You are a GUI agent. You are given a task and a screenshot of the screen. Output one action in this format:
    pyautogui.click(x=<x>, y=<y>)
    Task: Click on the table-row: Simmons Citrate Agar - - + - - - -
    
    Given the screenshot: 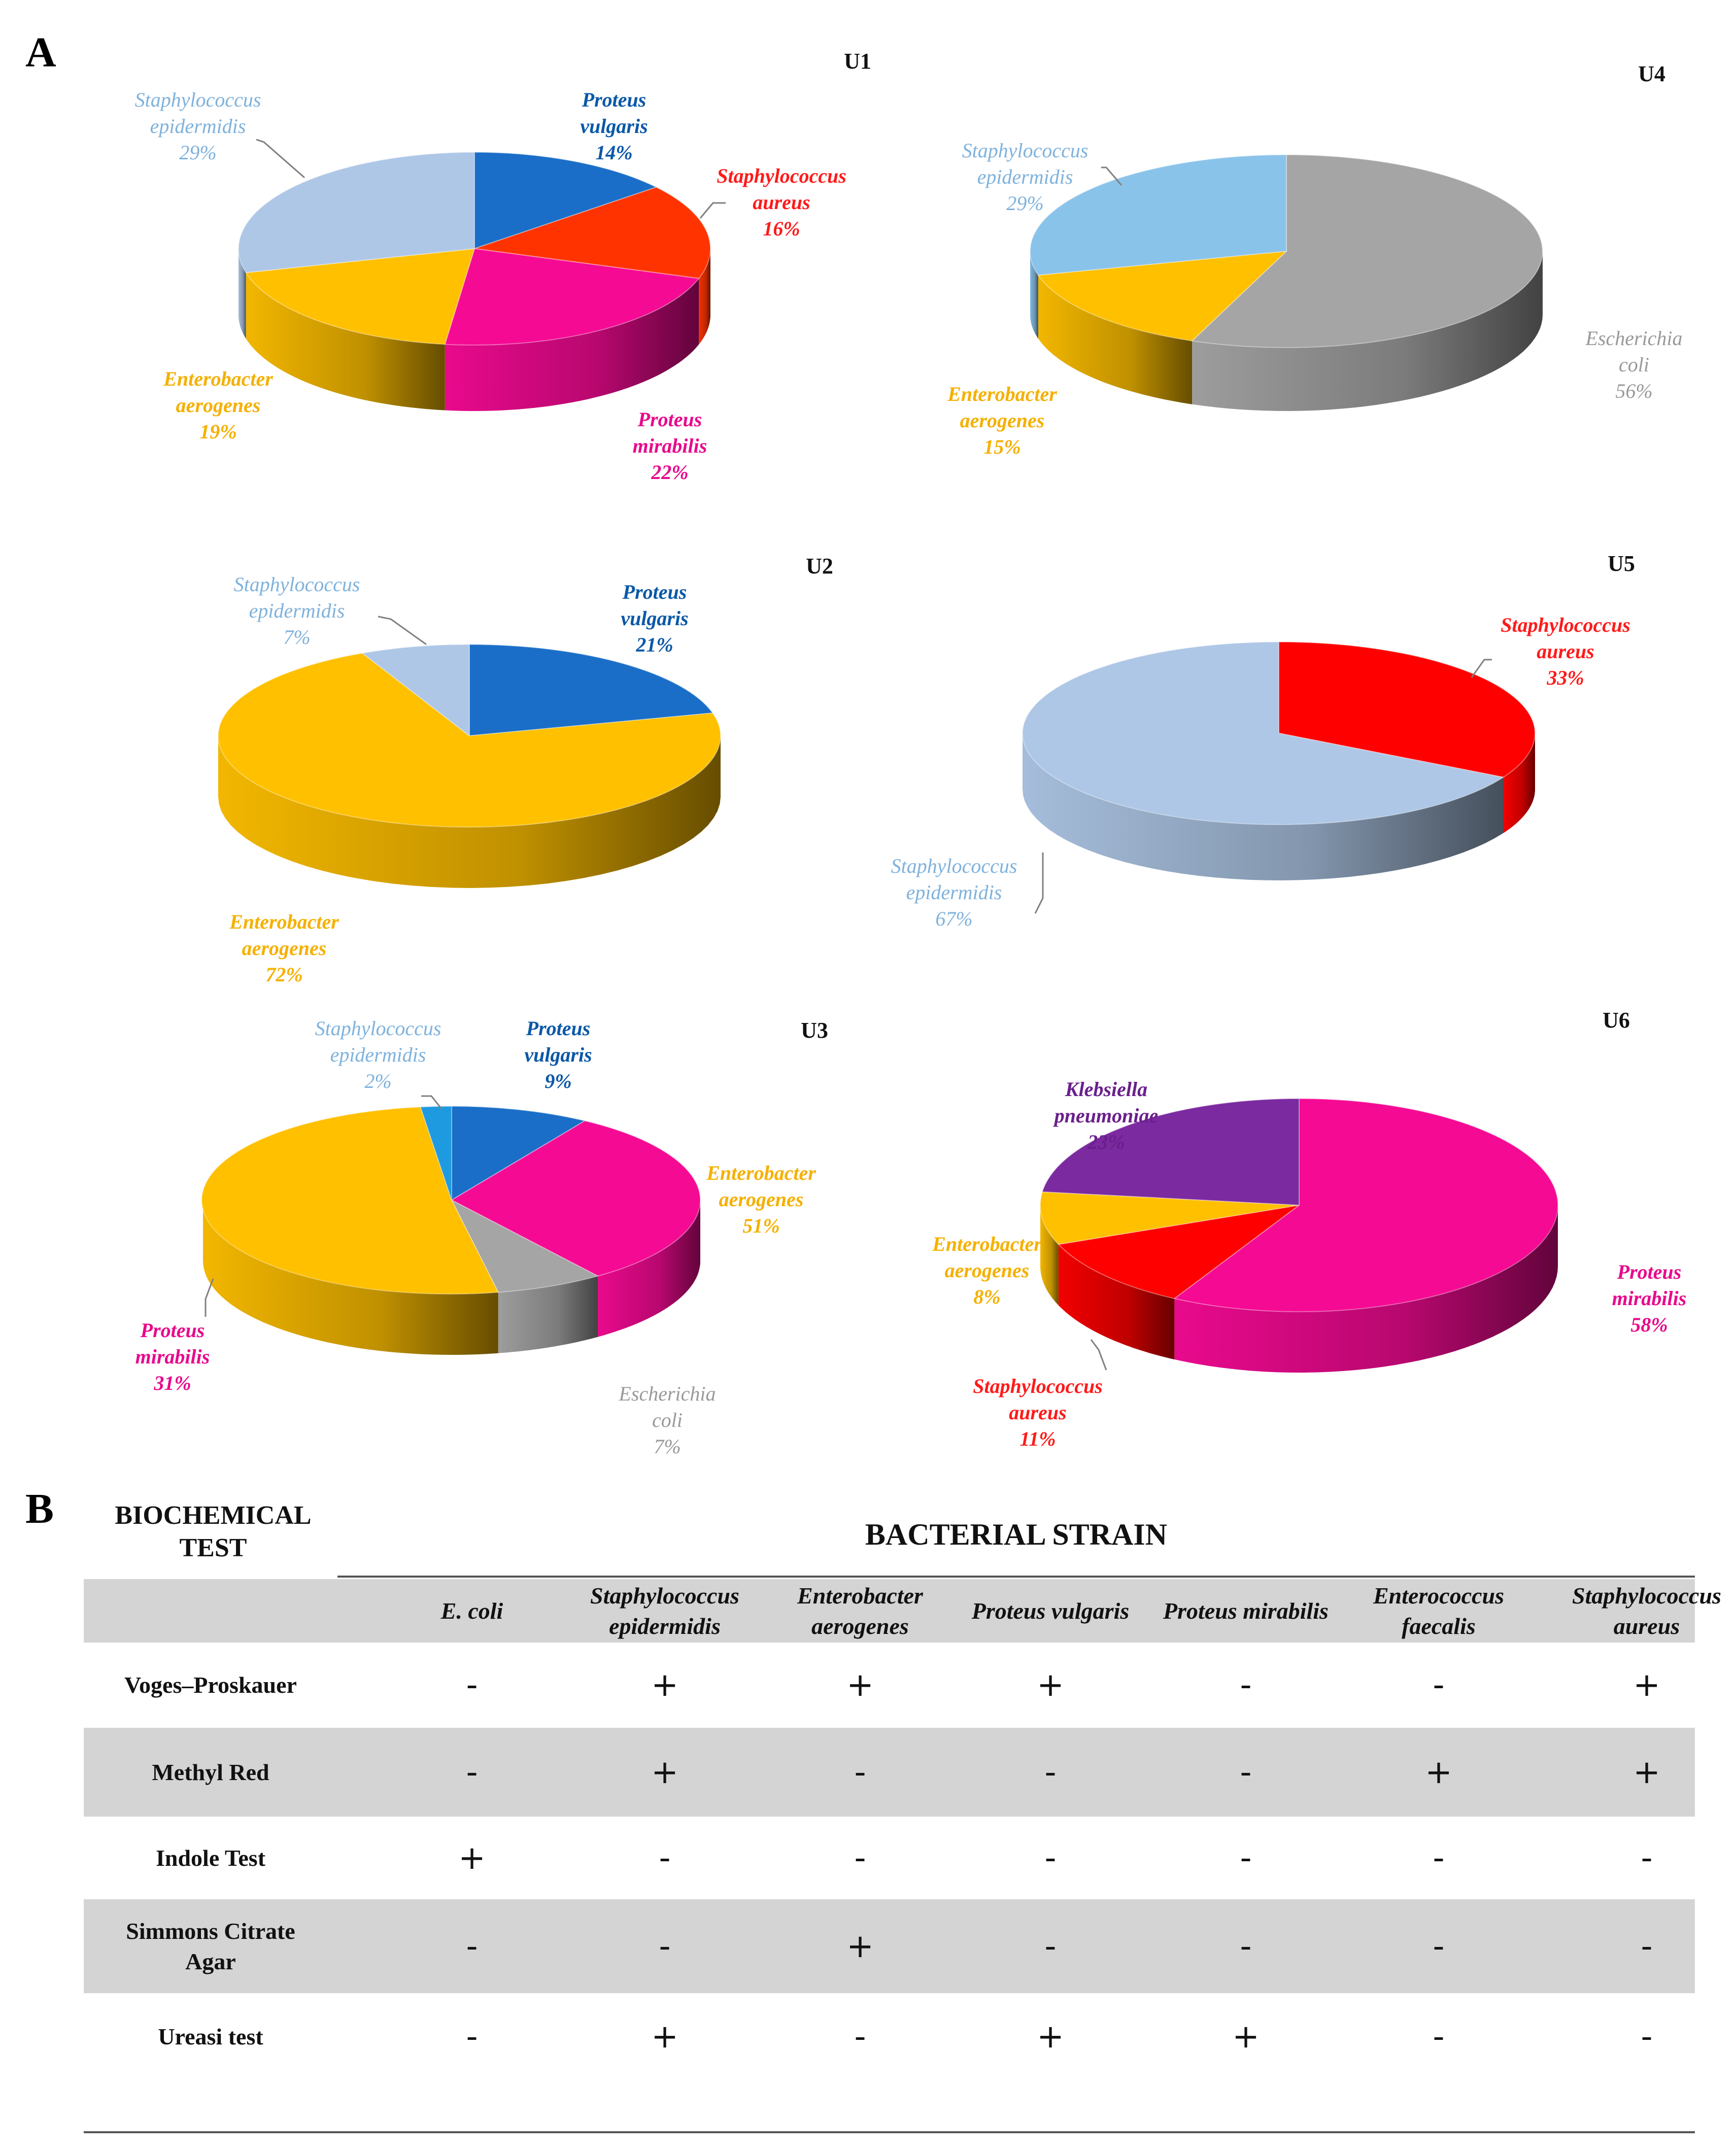 What is the action you would take?
    pyautogui.click(x=889, y=1946)
    